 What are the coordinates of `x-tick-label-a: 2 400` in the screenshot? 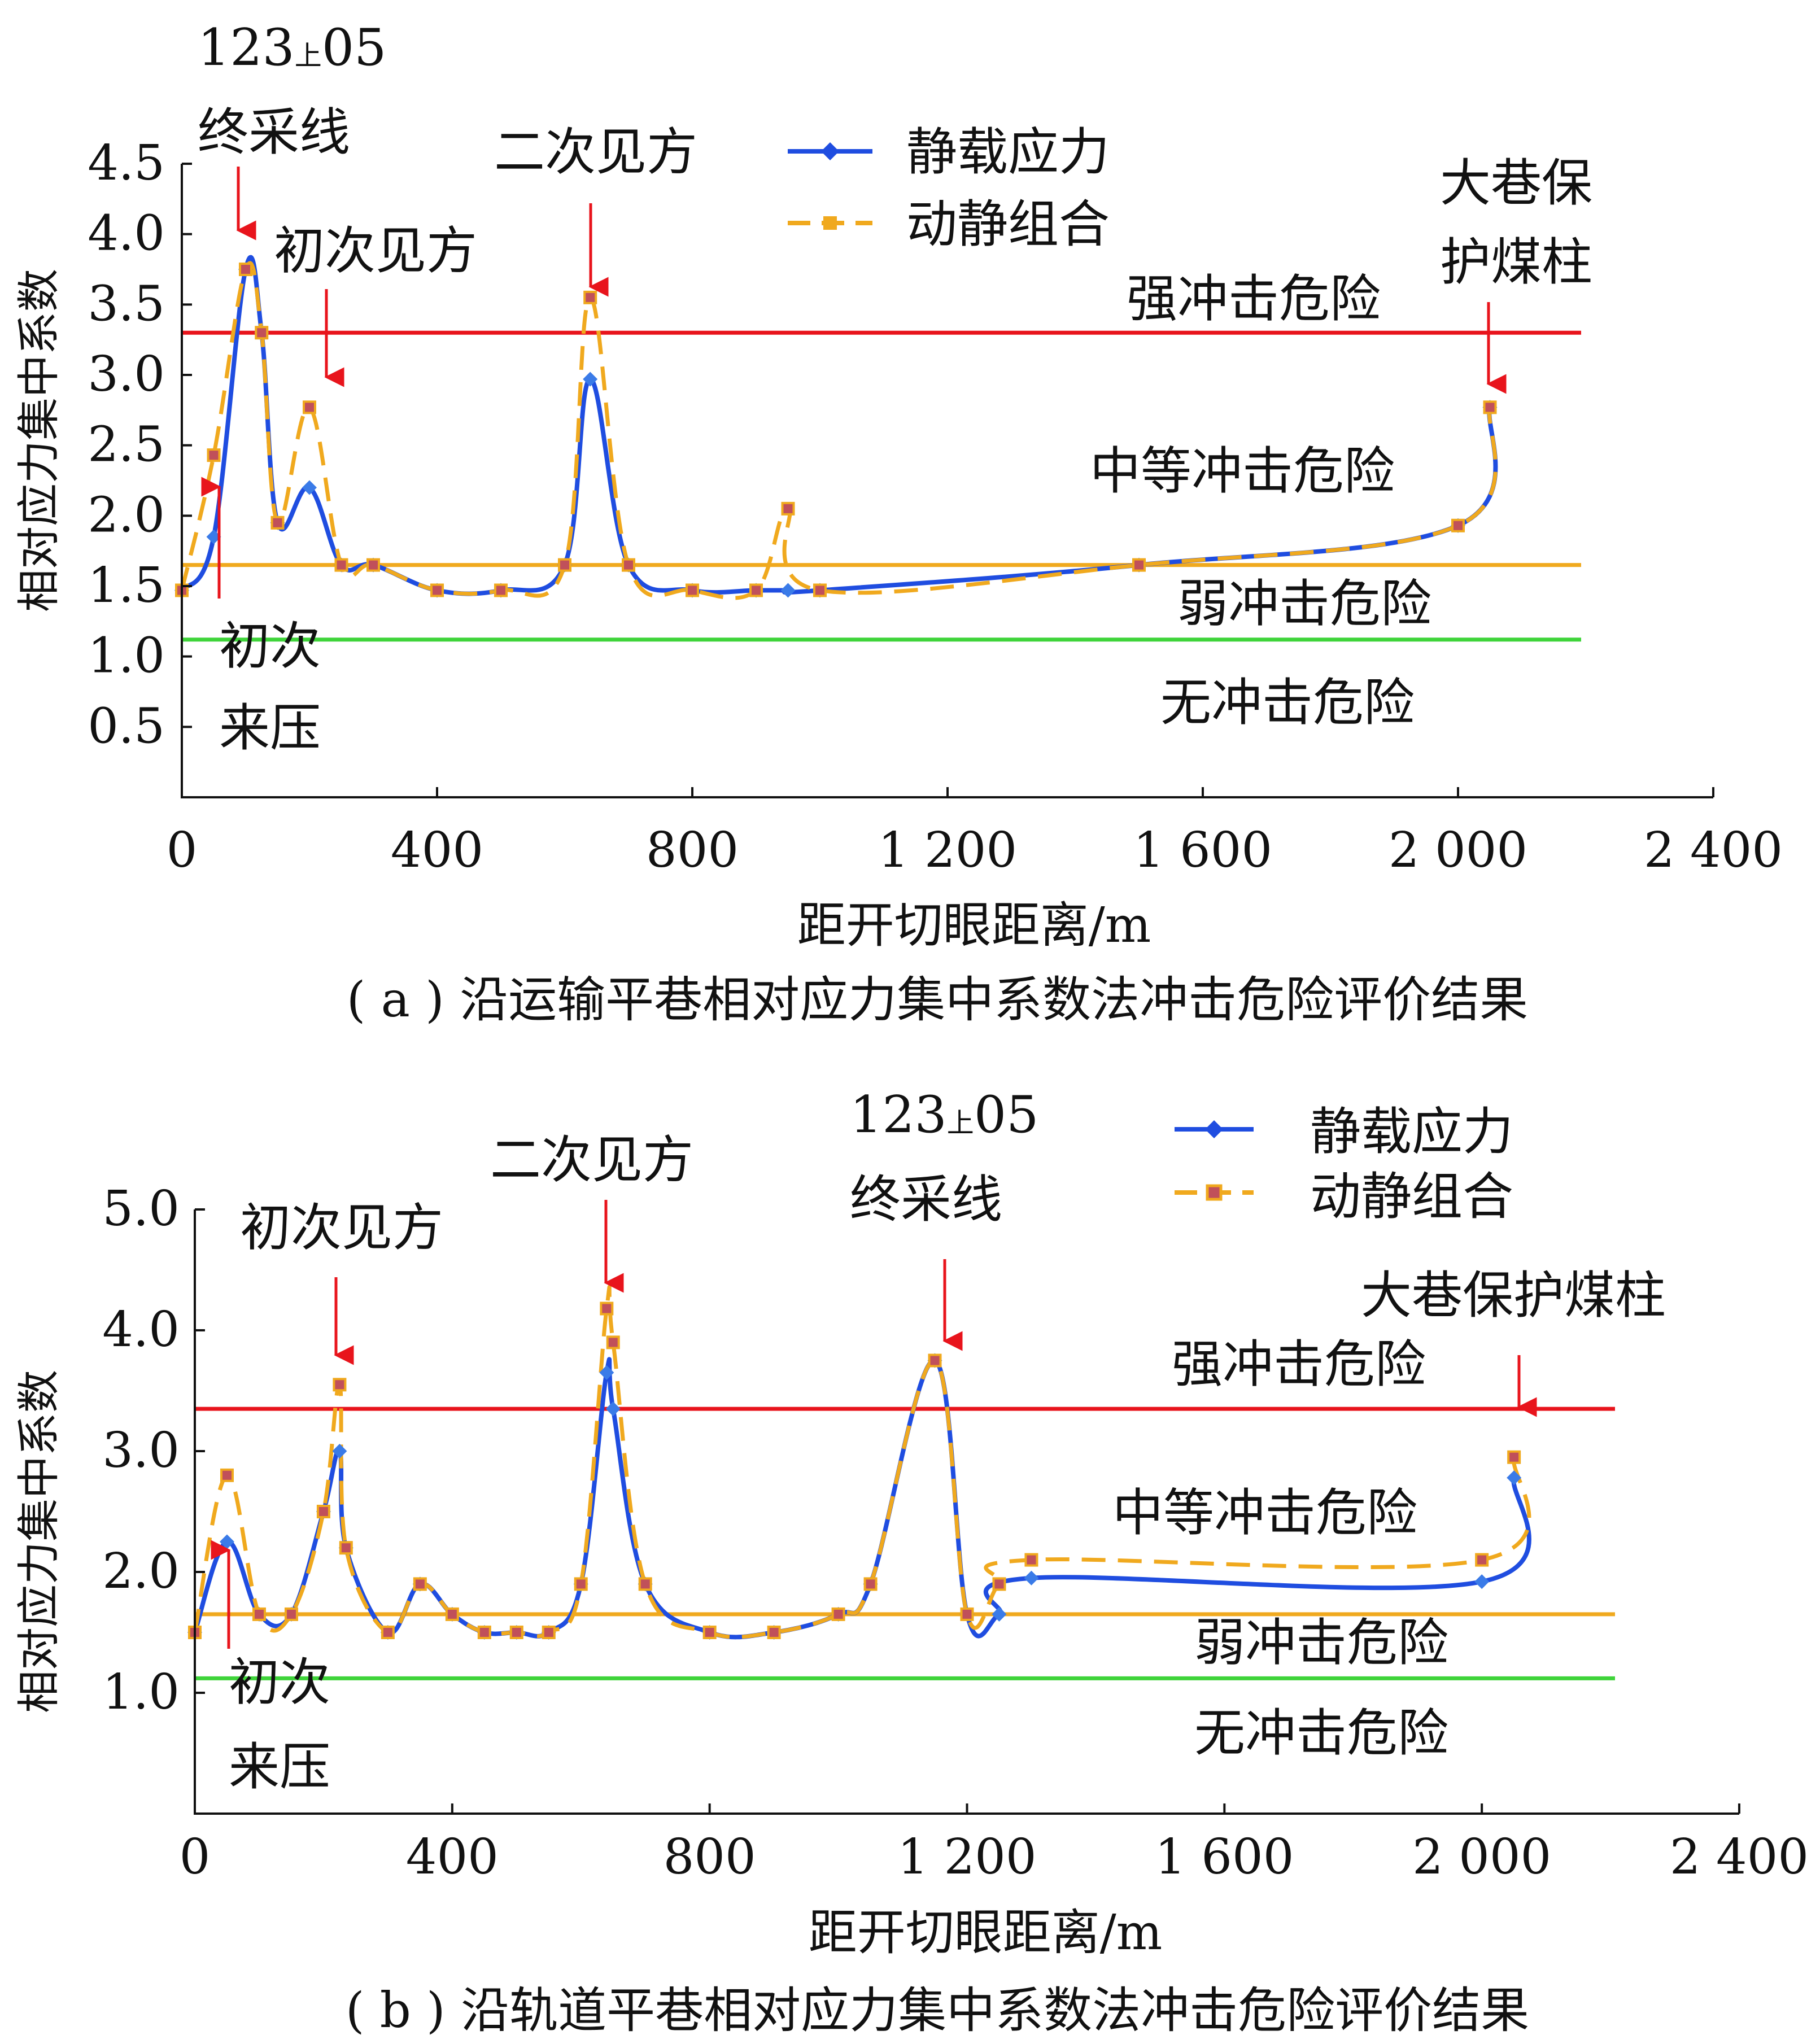 It's located at (1713, 850).